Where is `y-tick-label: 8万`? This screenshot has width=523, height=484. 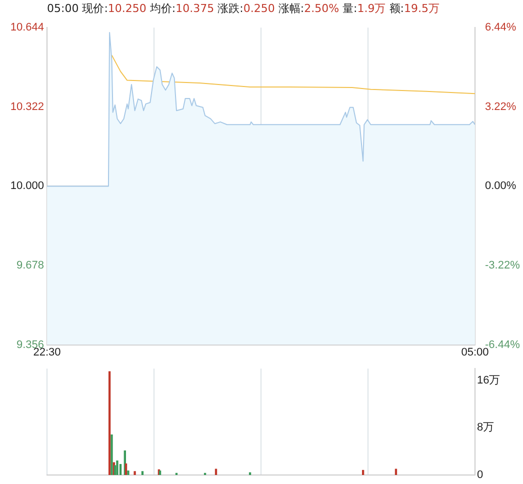 y-tick-label: 8万 is located at coordinates (485, 428).